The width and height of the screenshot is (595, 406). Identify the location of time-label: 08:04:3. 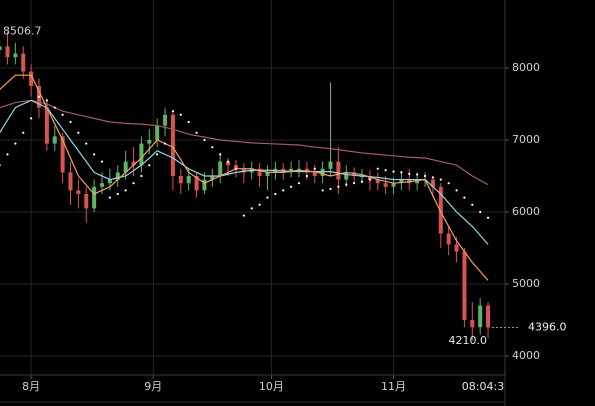
(483, 386).